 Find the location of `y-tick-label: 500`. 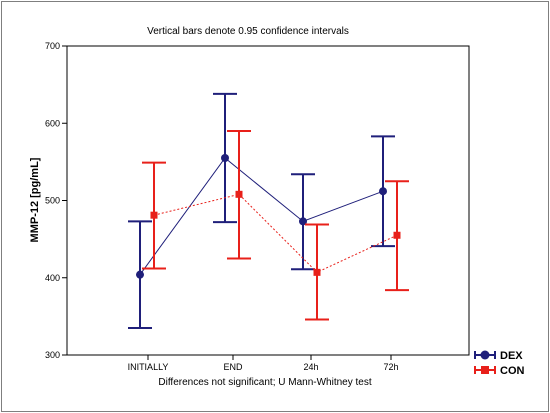

y-tick-label: 500 is located at coordinates (52, 201).